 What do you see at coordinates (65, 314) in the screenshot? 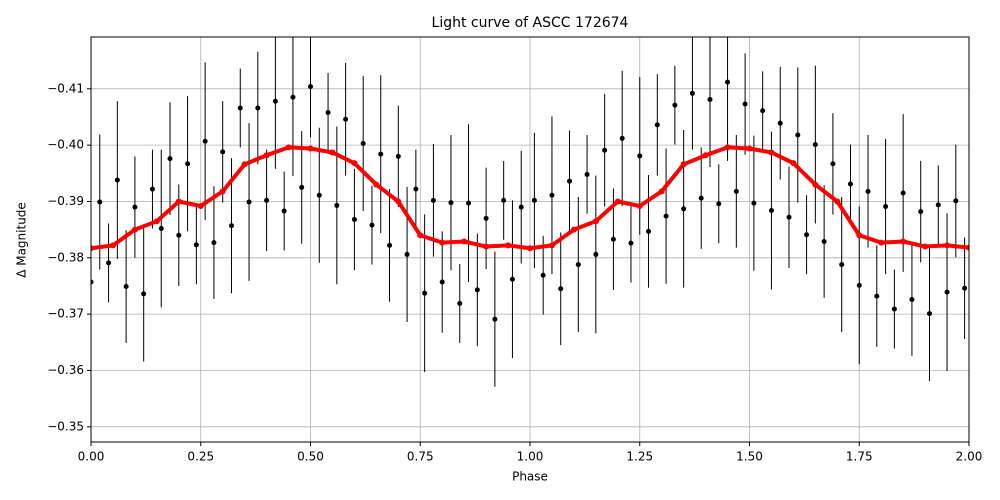
I see `y-tick-label: −0.37` at bounding box center [65, 314].